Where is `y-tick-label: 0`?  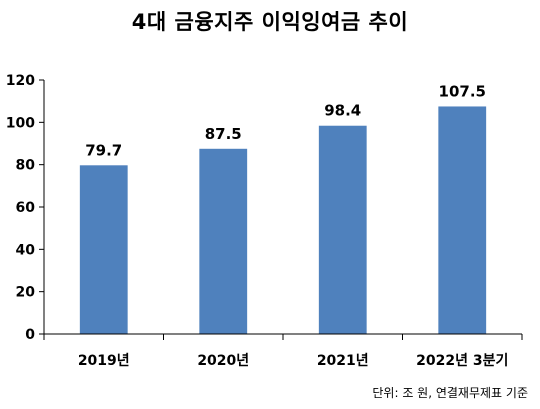 y-tick-label: 0 is located at coordinates (30, 335).